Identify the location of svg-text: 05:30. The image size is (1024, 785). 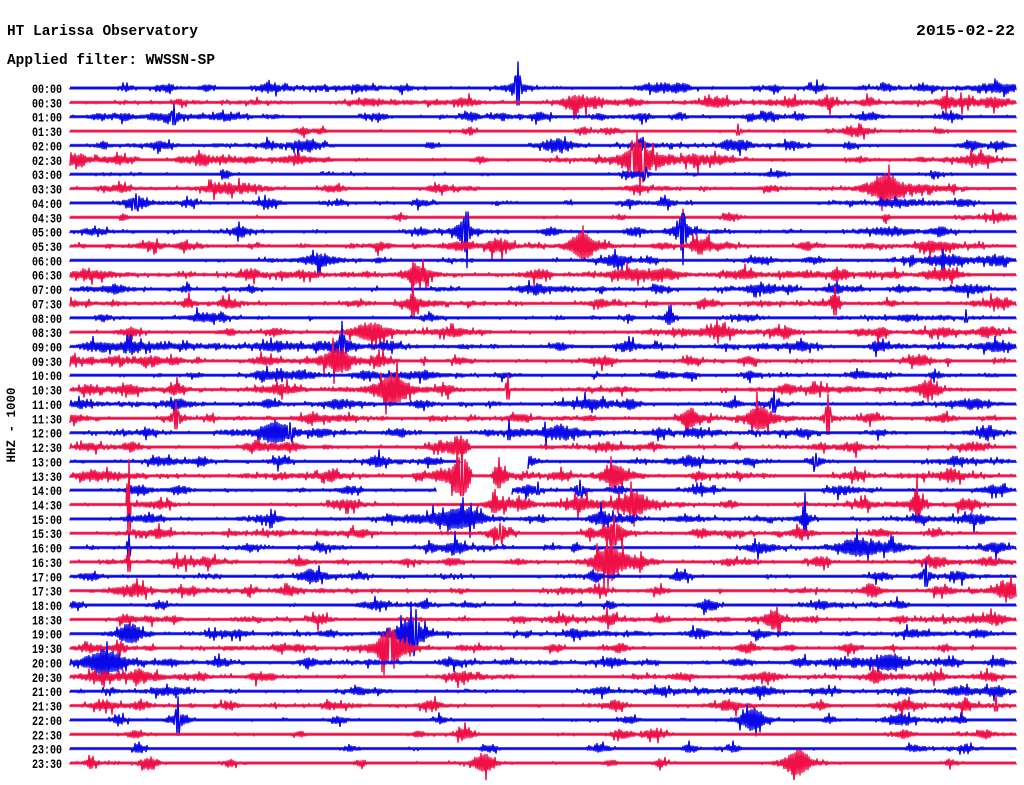
(47, 247).